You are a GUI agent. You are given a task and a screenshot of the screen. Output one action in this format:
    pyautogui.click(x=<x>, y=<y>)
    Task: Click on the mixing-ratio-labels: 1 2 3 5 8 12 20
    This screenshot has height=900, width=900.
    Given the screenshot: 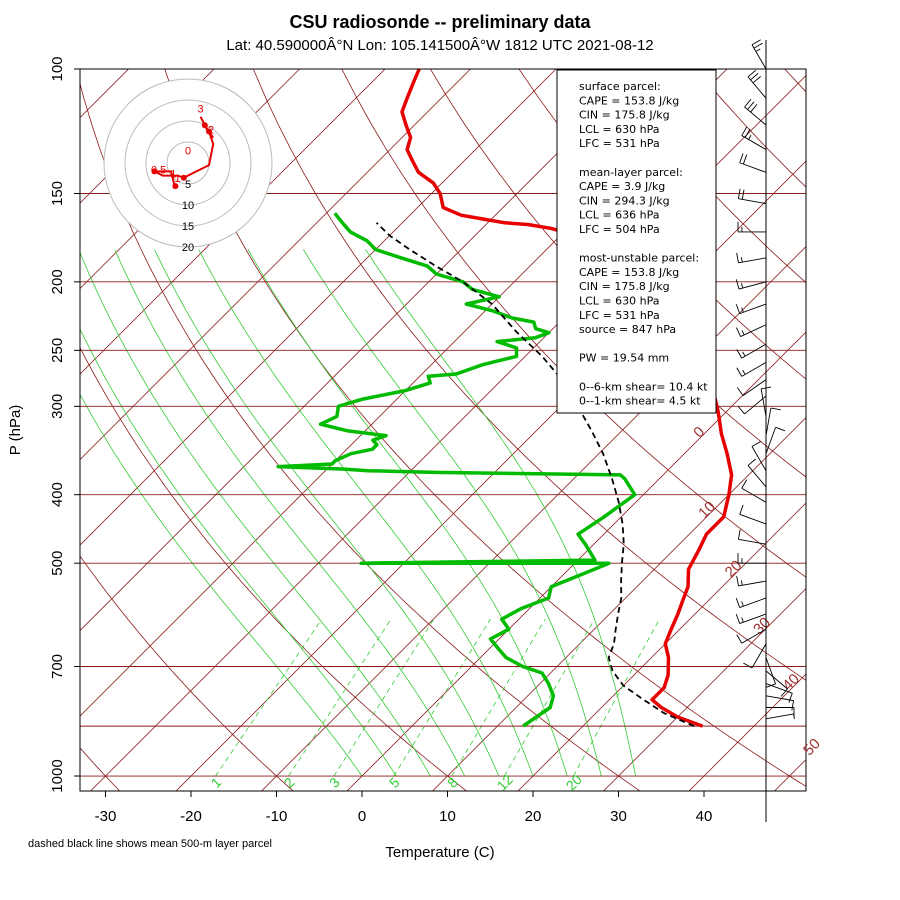 What is the action you would take?
    pyautogui.click(x=397, y=782)
    